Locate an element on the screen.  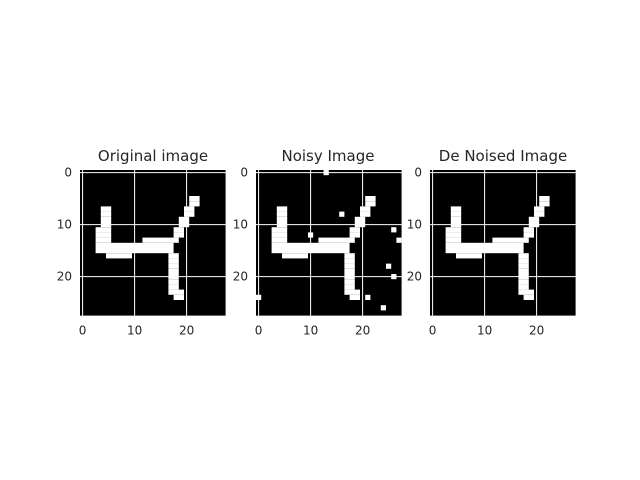
subplot-denoised: De Noised Image 0 10 20 0 10 20 is located at coordinates (491, 242).